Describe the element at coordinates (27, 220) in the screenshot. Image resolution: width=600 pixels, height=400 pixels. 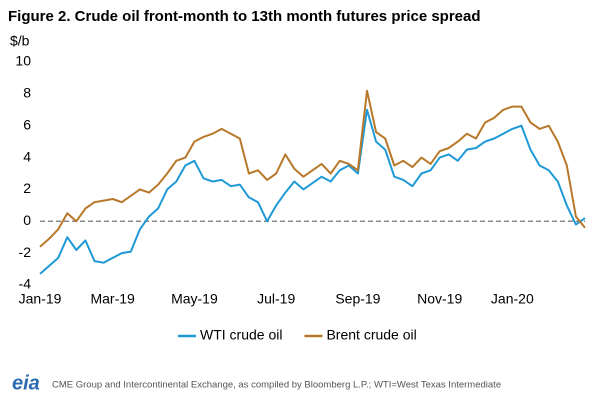
I see `y-tick-label: 0` at that location.